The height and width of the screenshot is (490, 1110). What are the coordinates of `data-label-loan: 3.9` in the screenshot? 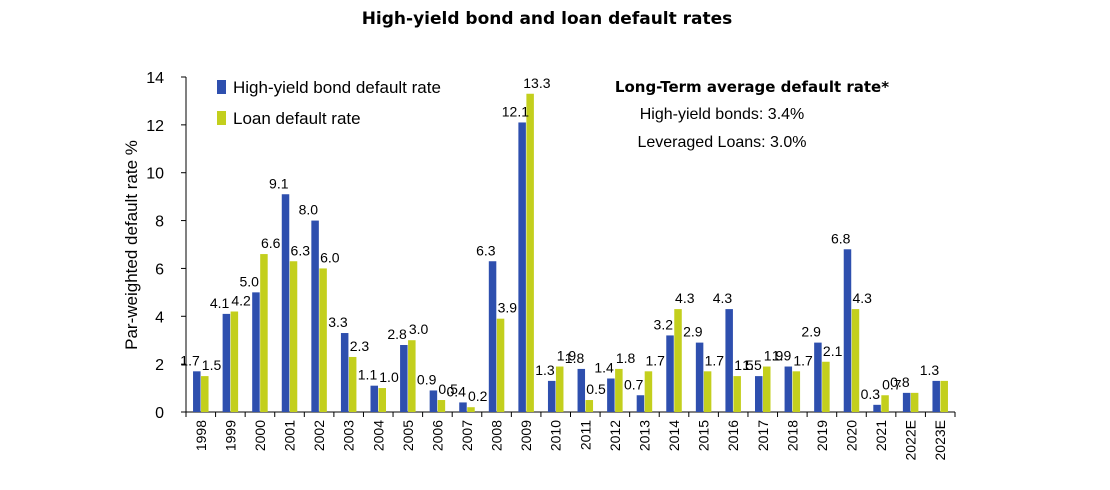 It's located at (508, 308).